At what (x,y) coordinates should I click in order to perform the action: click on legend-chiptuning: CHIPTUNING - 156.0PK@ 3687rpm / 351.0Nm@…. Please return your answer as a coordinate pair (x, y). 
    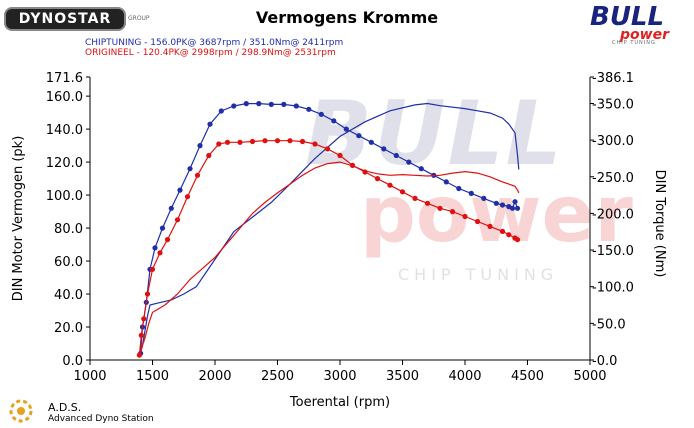
    Looking at the image, I should click on (214, 43).